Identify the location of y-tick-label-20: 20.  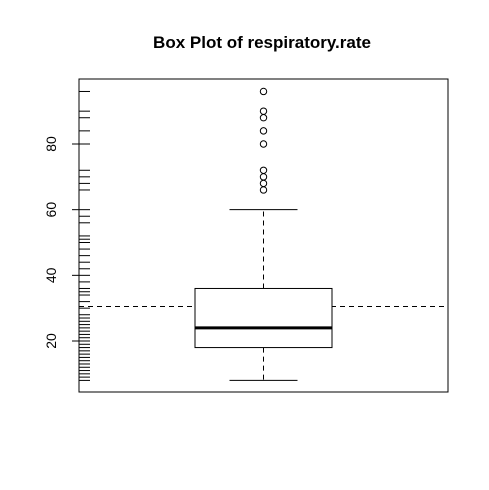
(51, 341).